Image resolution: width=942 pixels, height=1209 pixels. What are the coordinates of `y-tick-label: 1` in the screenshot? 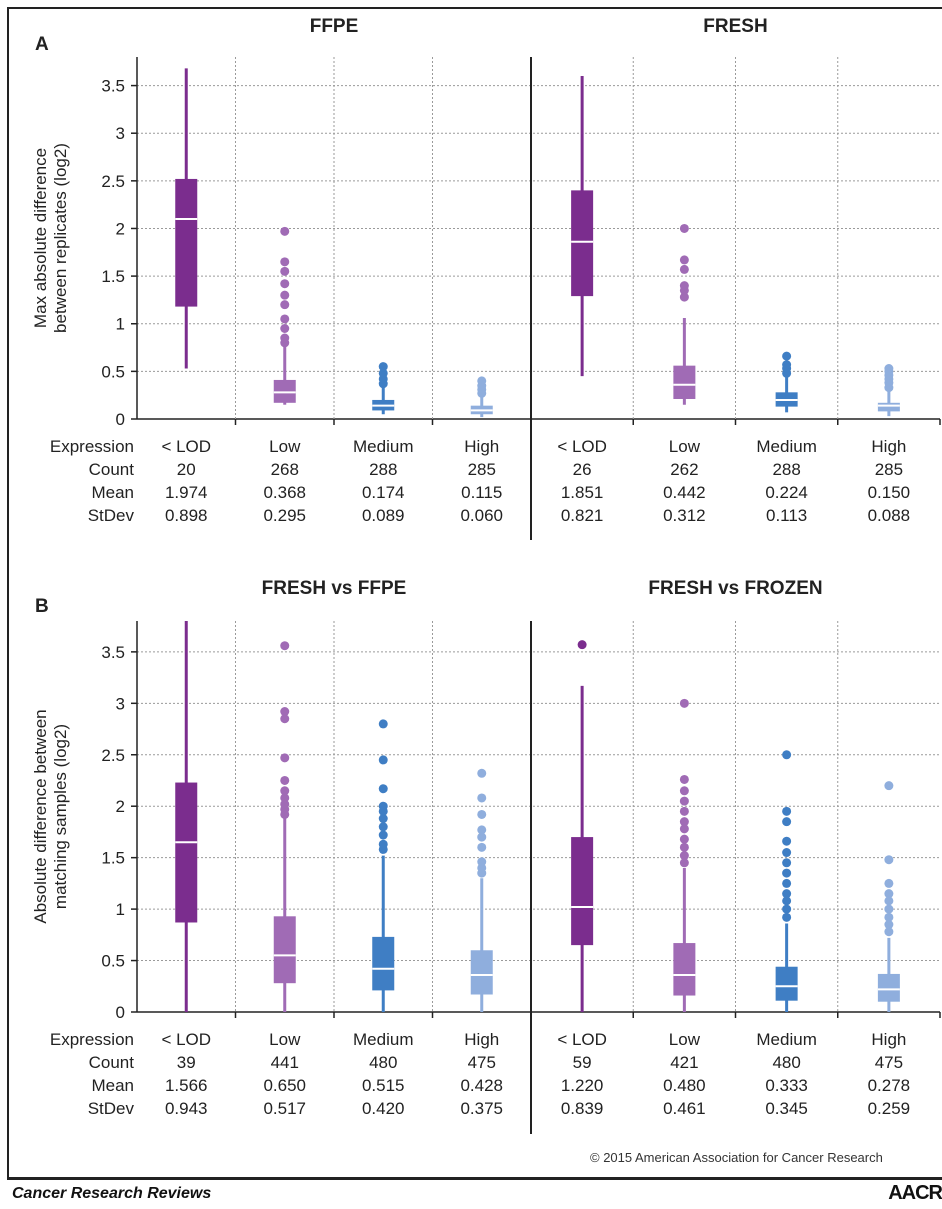 It's located at (120, 324).